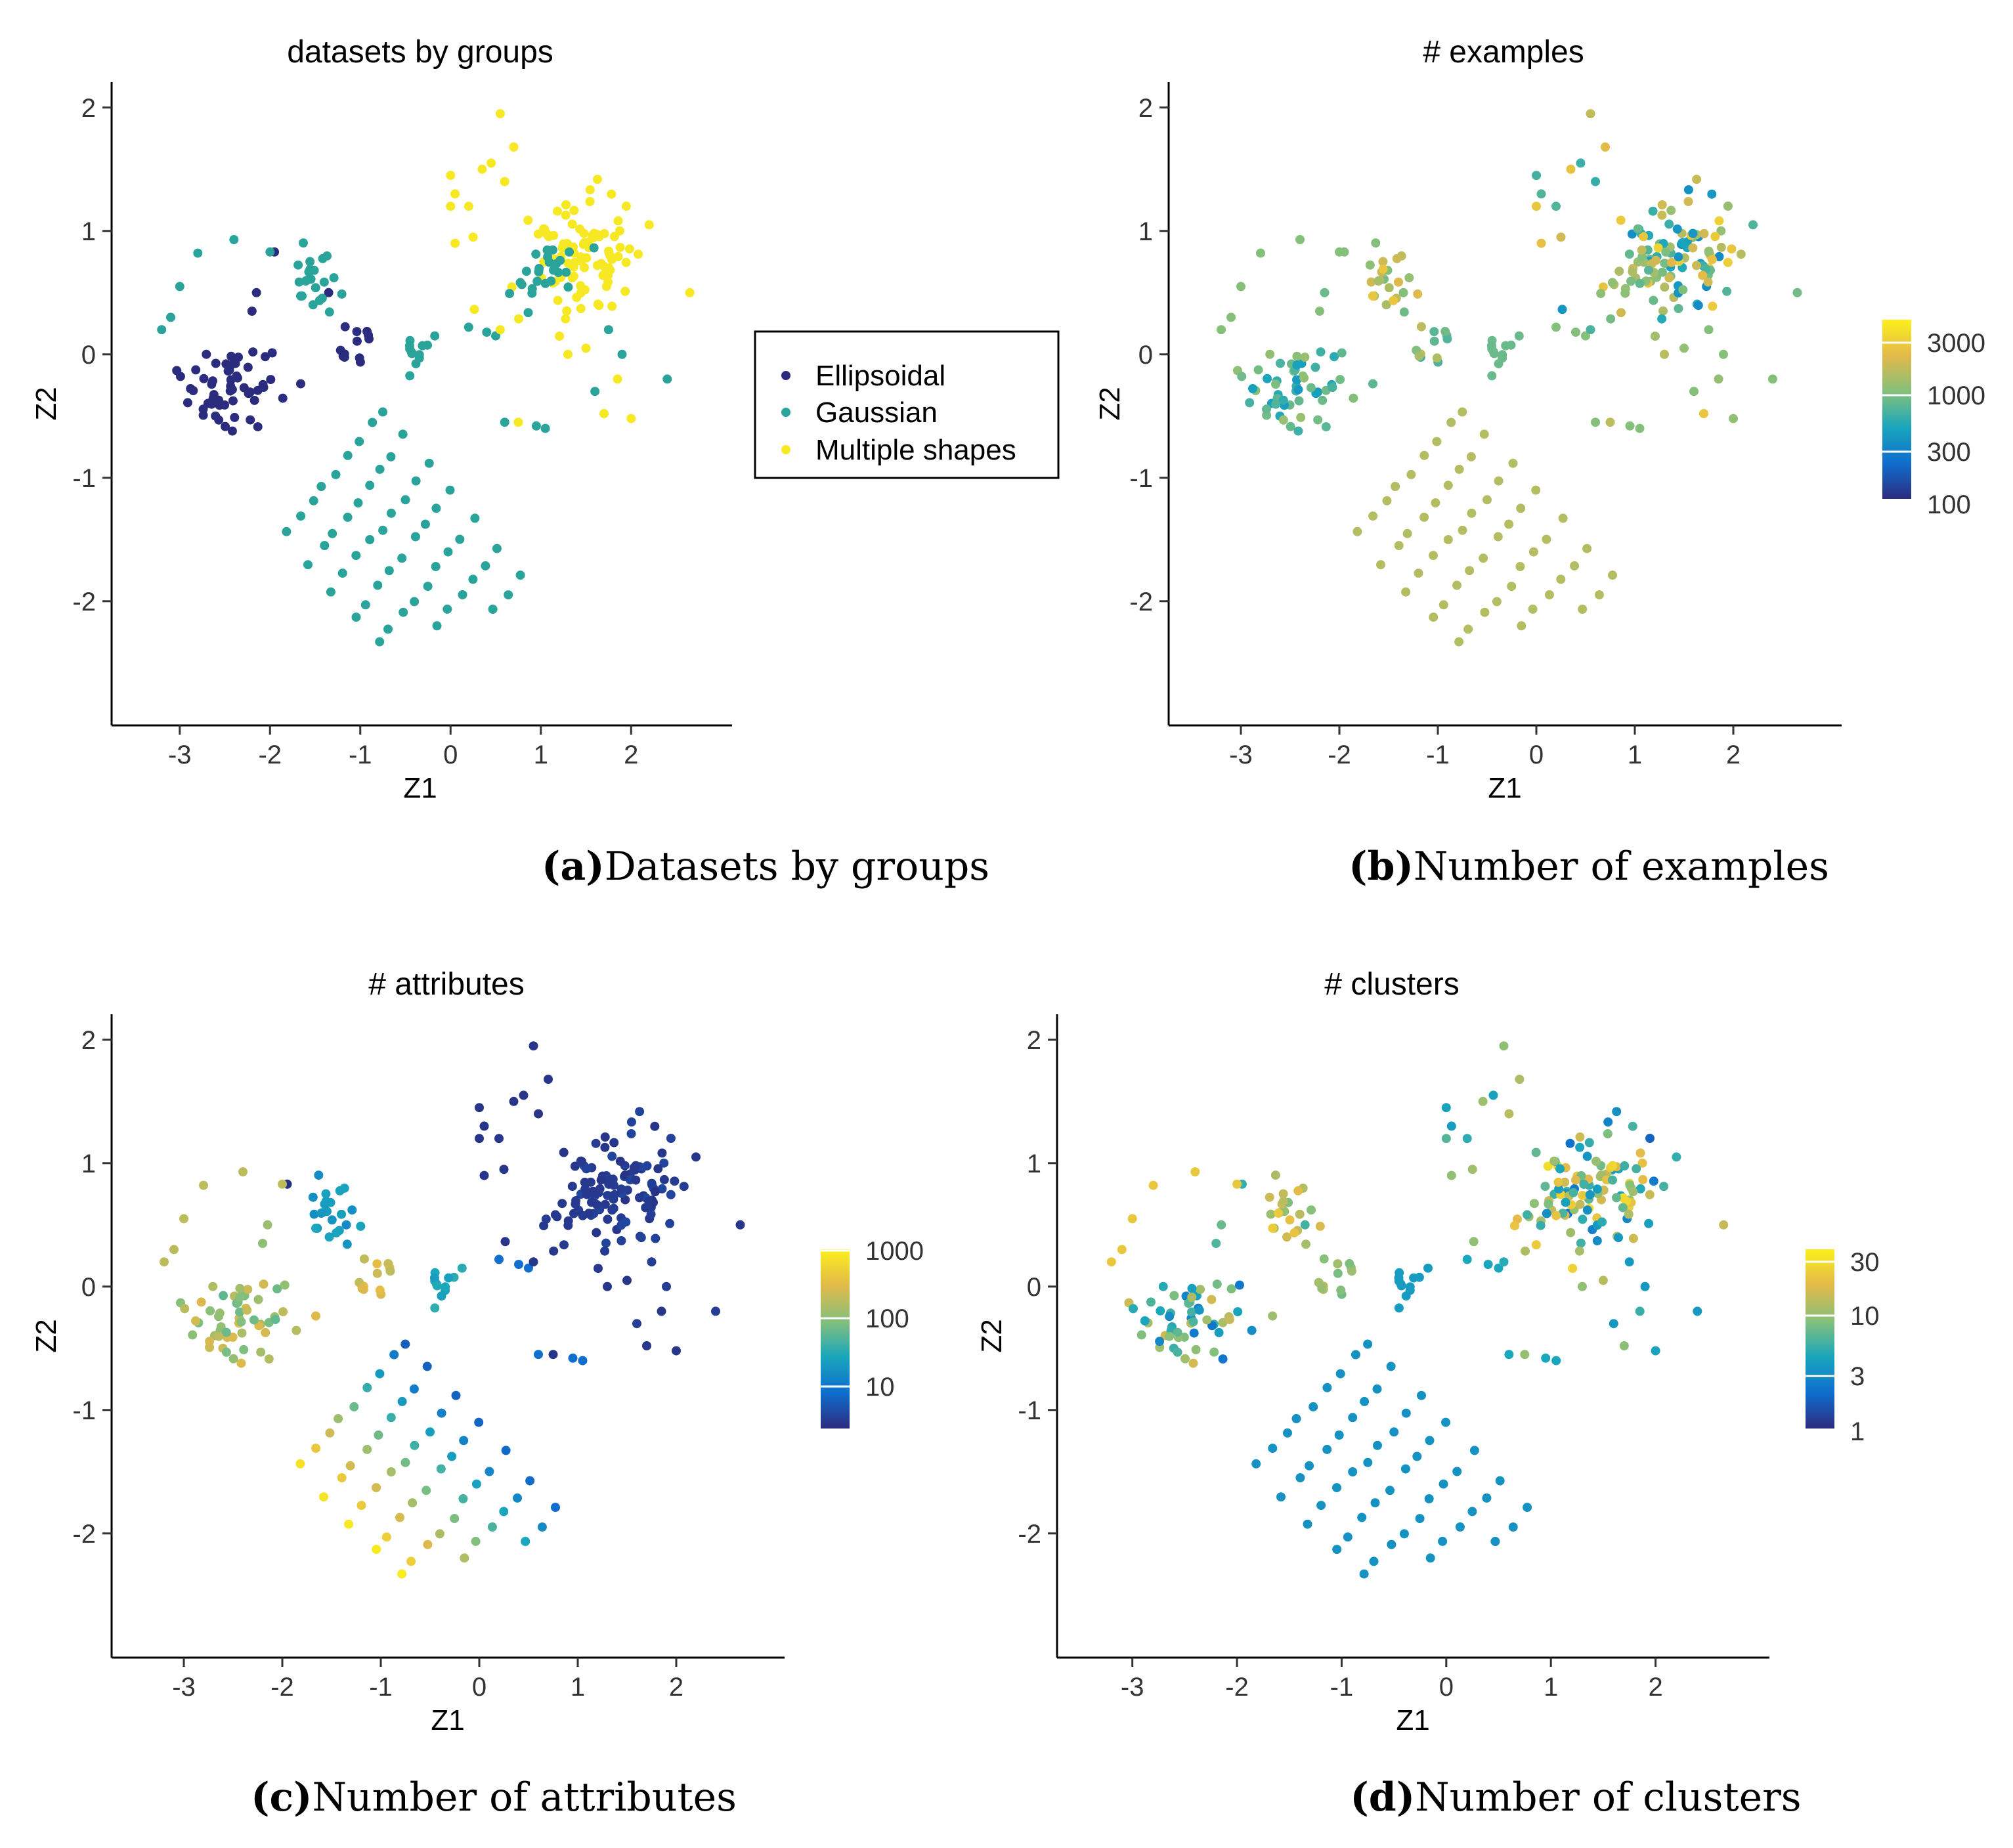 Image resolution: width=2013 pixels, height=1848 pixels. I want to click on colorbar-d-label-10: 10, so click(1865, 1316).